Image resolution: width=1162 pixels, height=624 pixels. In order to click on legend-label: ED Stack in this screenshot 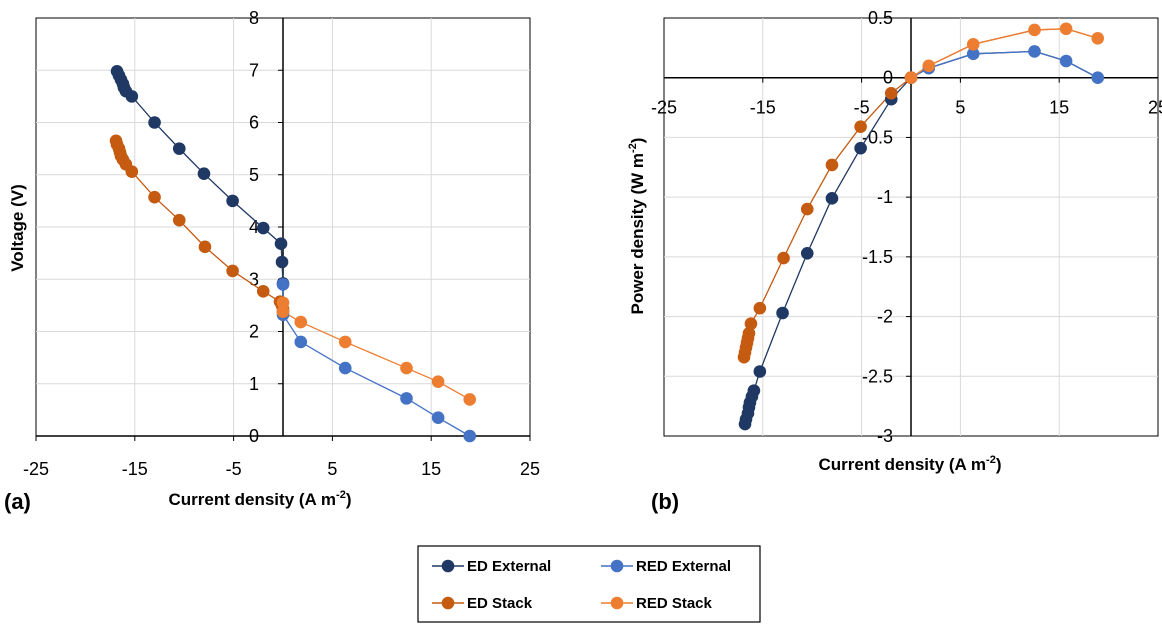, I will do `click(500, 603)`.